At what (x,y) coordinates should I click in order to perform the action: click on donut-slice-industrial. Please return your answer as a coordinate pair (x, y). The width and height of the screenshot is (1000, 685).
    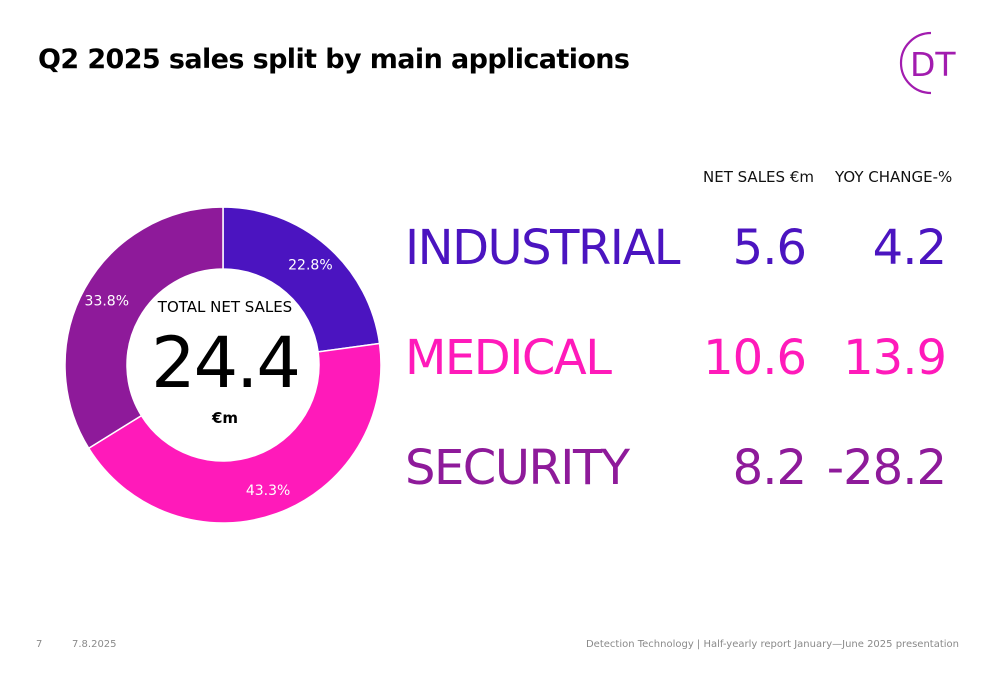
    Looking at the image, I should click on (301, 279).